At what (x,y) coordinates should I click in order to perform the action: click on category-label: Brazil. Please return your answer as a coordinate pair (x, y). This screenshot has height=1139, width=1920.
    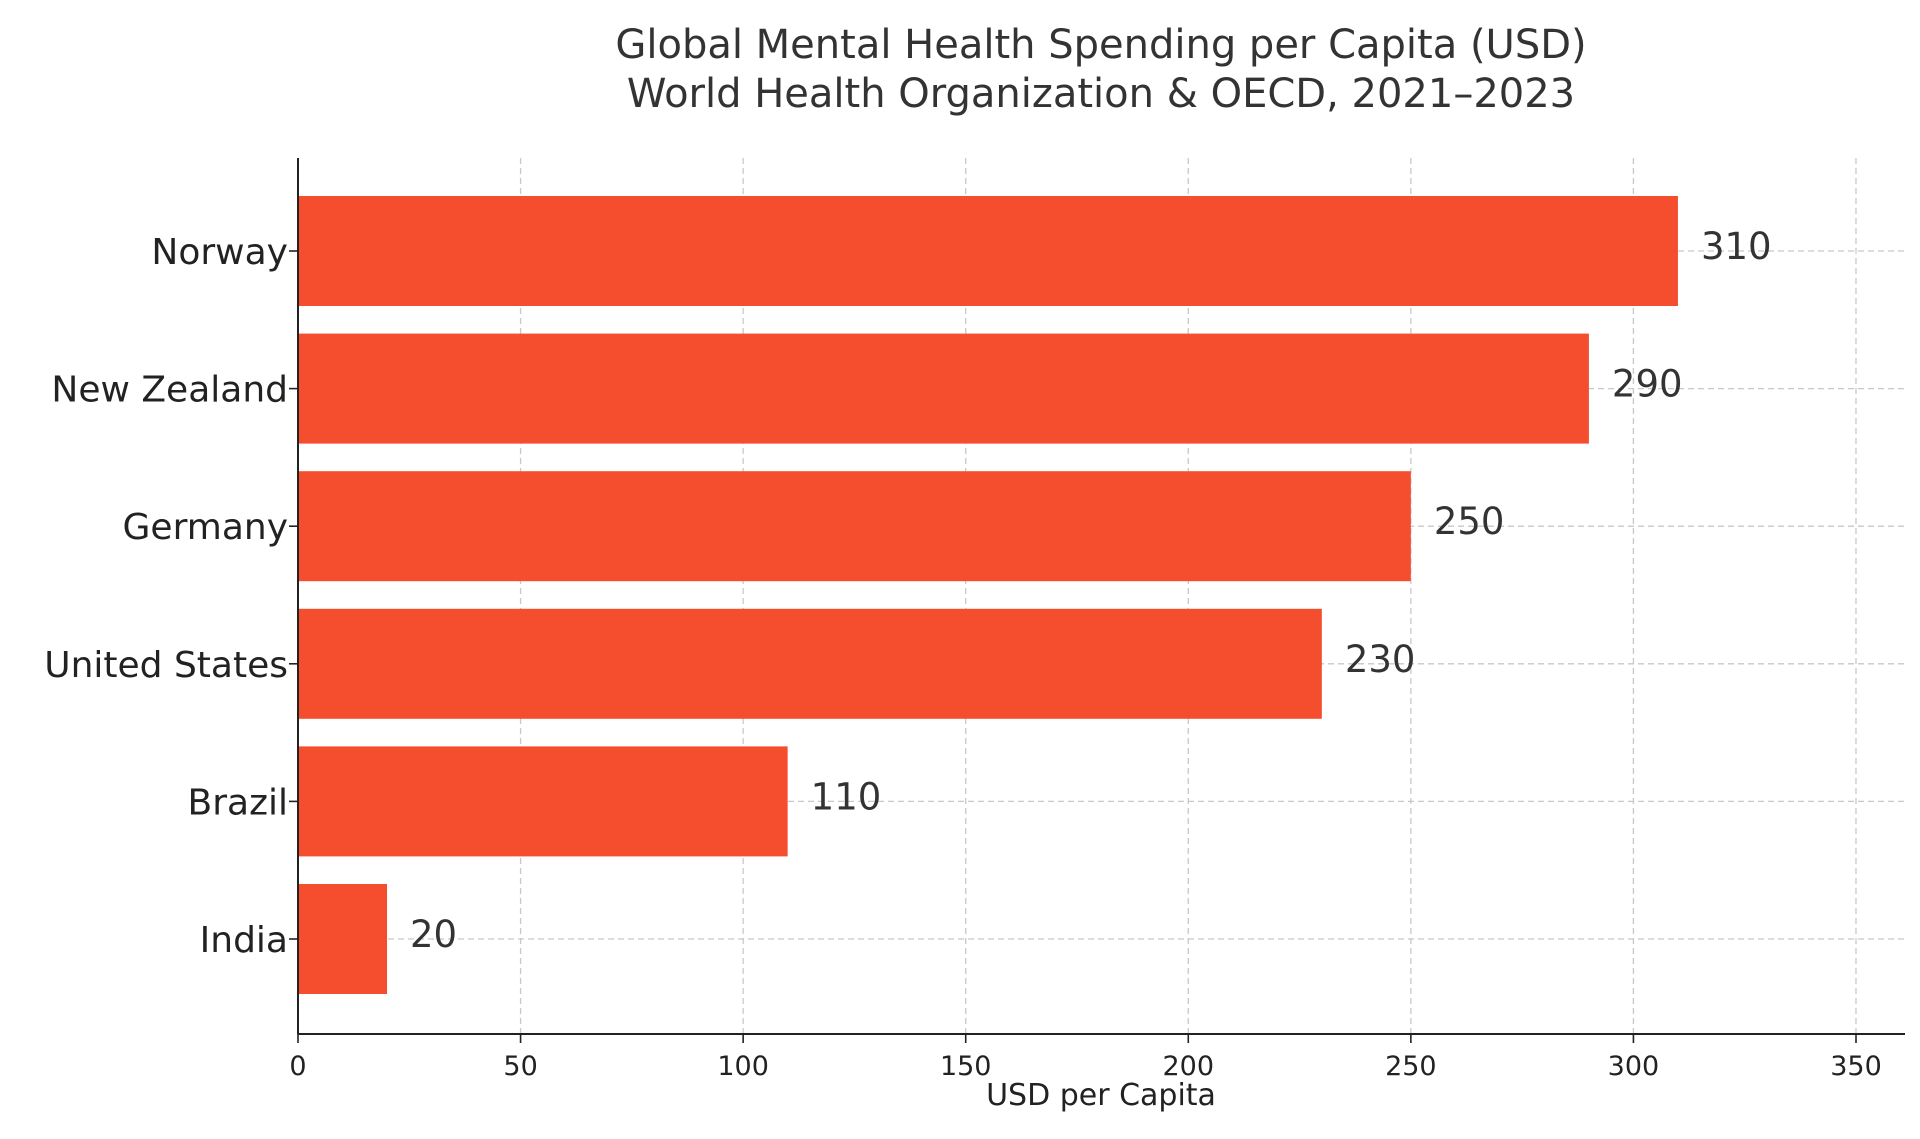
    Looking at the image, I should click on (238, 802).